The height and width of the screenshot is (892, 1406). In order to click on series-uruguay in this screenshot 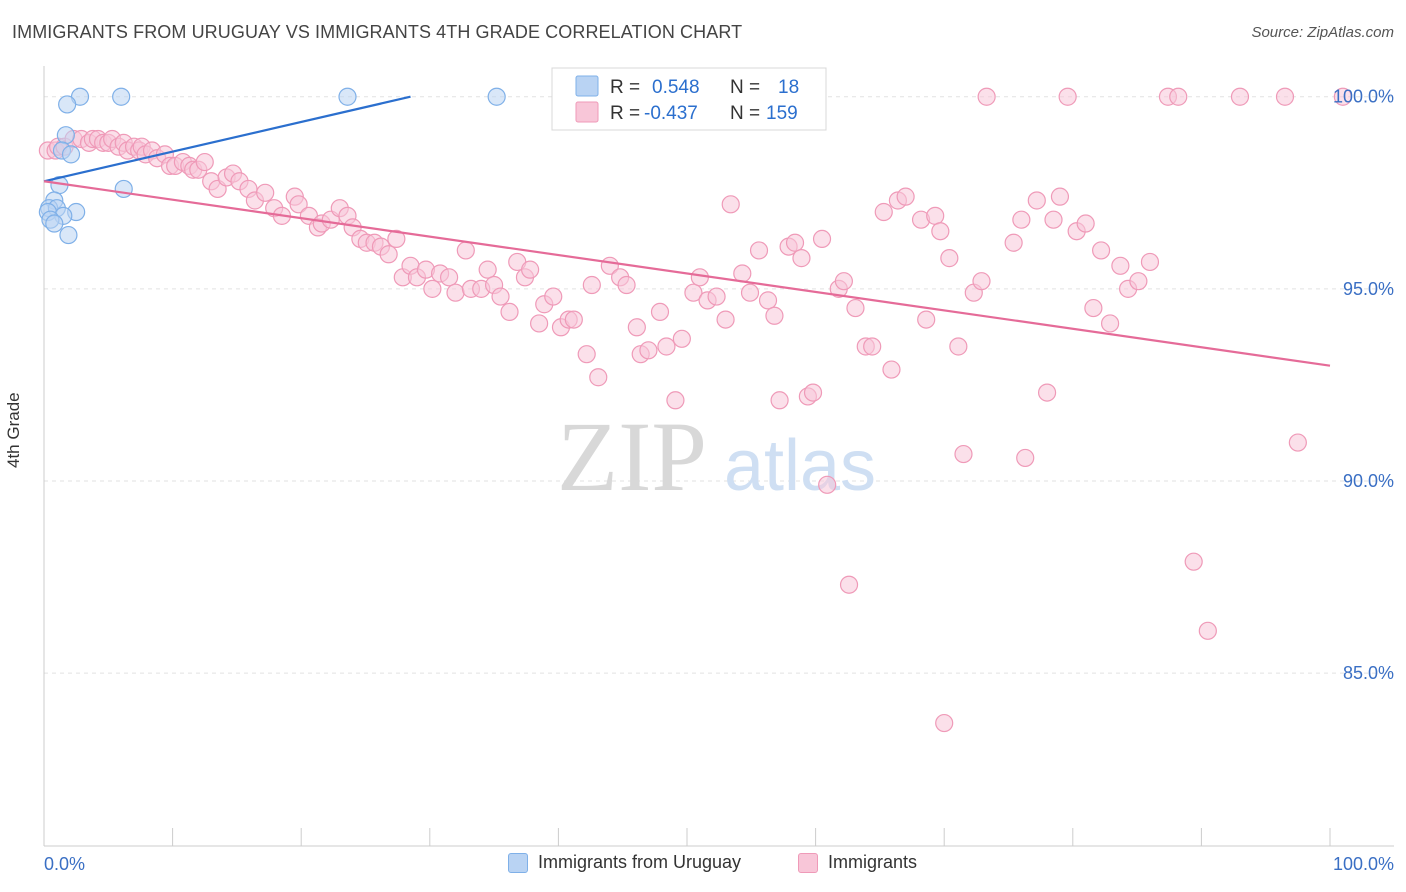, I will do `click(272, 166)`.